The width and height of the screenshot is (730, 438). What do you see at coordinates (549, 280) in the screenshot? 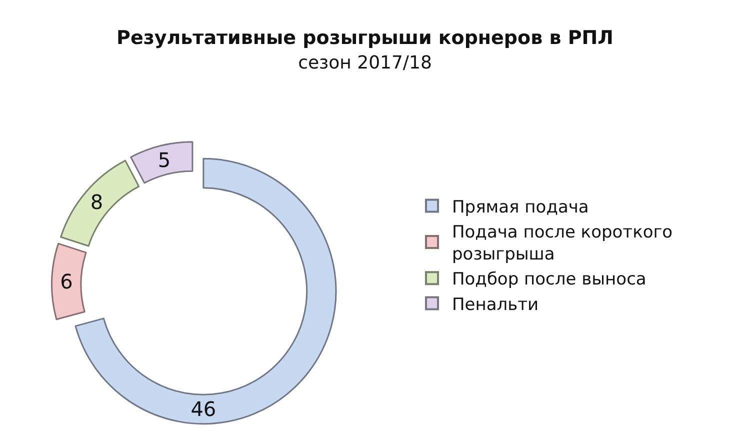
I see `legend-label: Подбор после выноса` at bounding box center [549, 280].